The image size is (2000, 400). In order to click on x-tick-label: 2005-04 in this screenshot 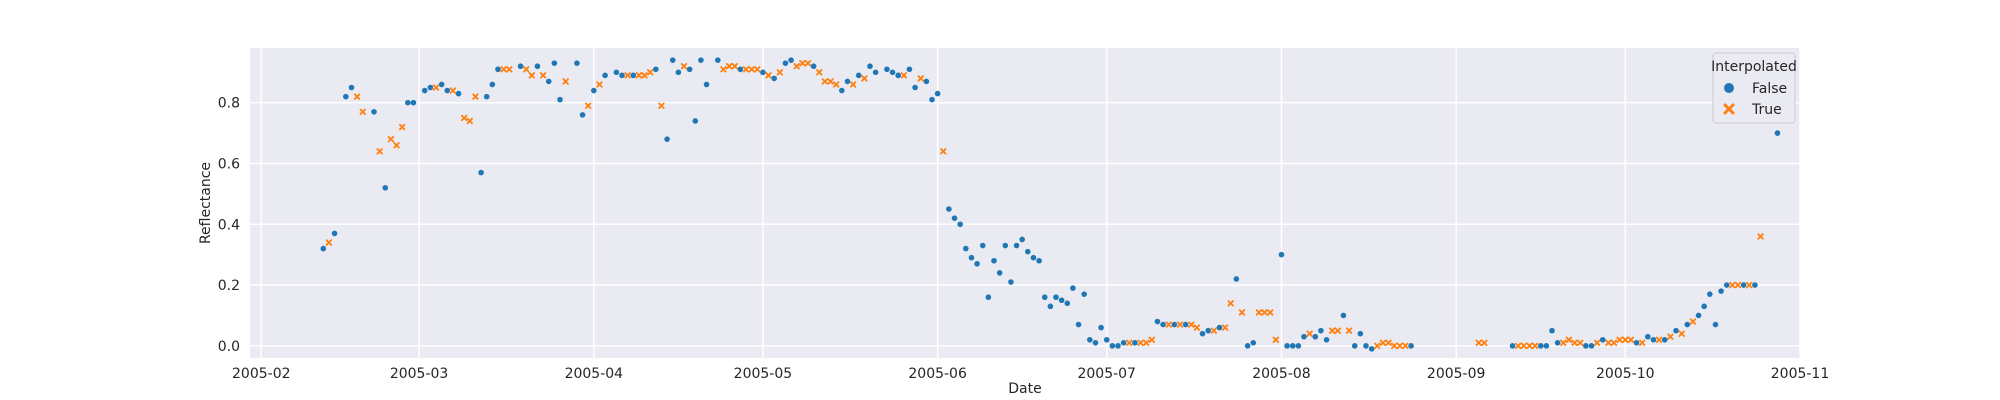, I will do `click(594, 374)`.